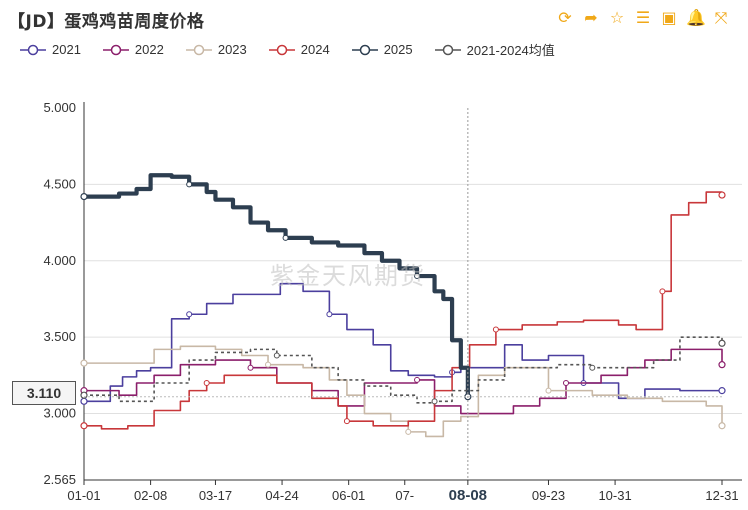  What do you see at coordinates (59, 336) in the screenshot?
I see `y-tick-label: 3.500` at bounding box center [59, 336].